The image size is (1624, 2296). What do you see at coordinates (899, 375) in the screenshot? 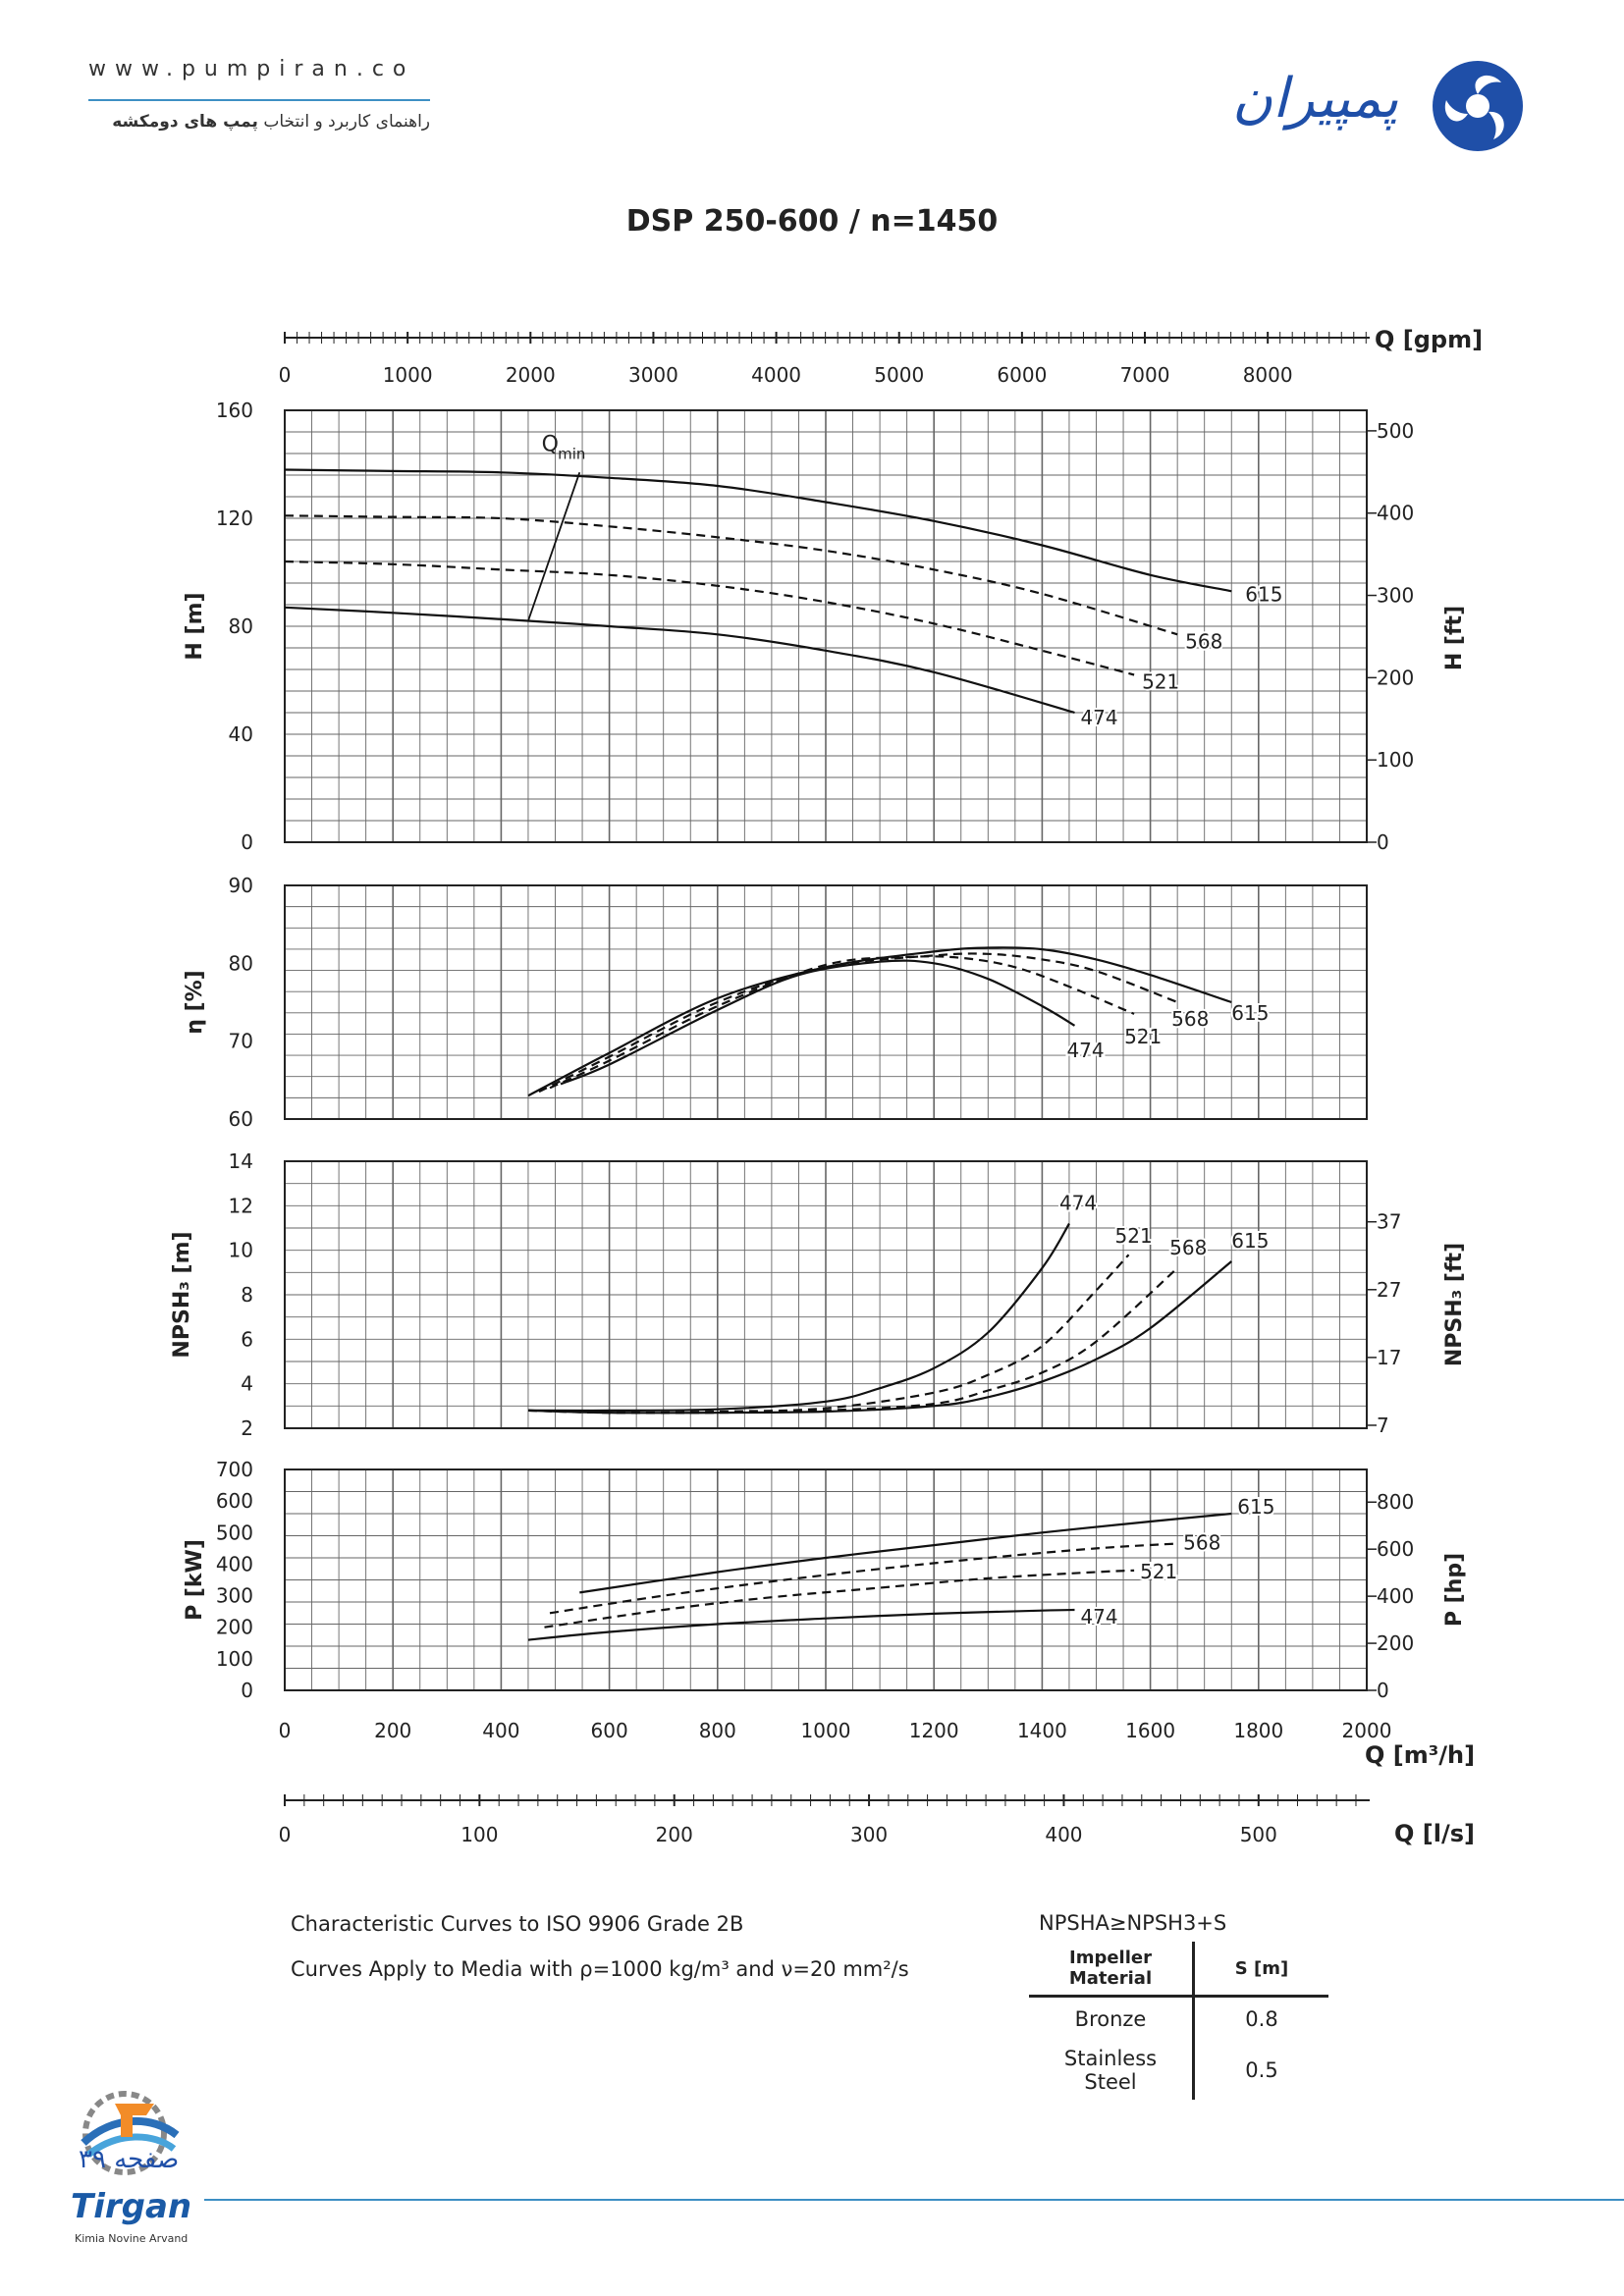
I see `gpm-tick-label: 5000` at bounding box center [899, 375].